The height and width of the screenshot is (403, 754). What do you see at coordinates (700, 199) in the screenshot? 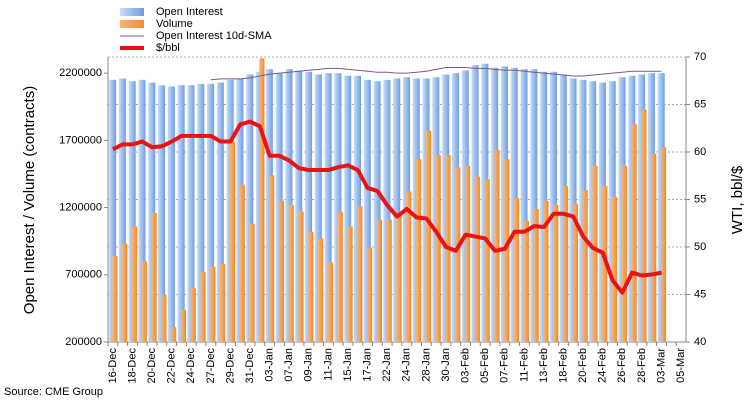
I see `y2-tick-label: 55` at bounding box center [700, 199].